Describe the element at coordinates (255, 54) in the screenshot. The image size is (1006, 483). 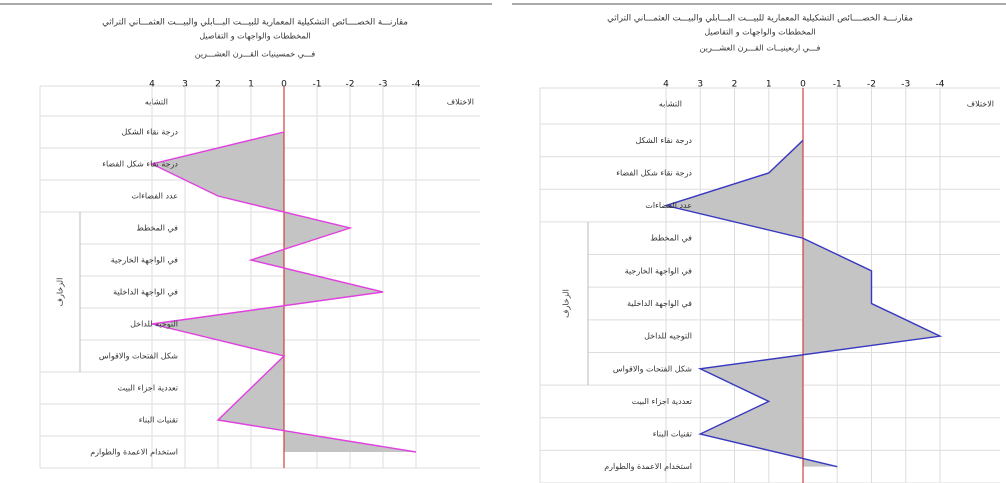
I see `chart-title: فـــي خمسينيات القـــرن العشـــرين` at that location.